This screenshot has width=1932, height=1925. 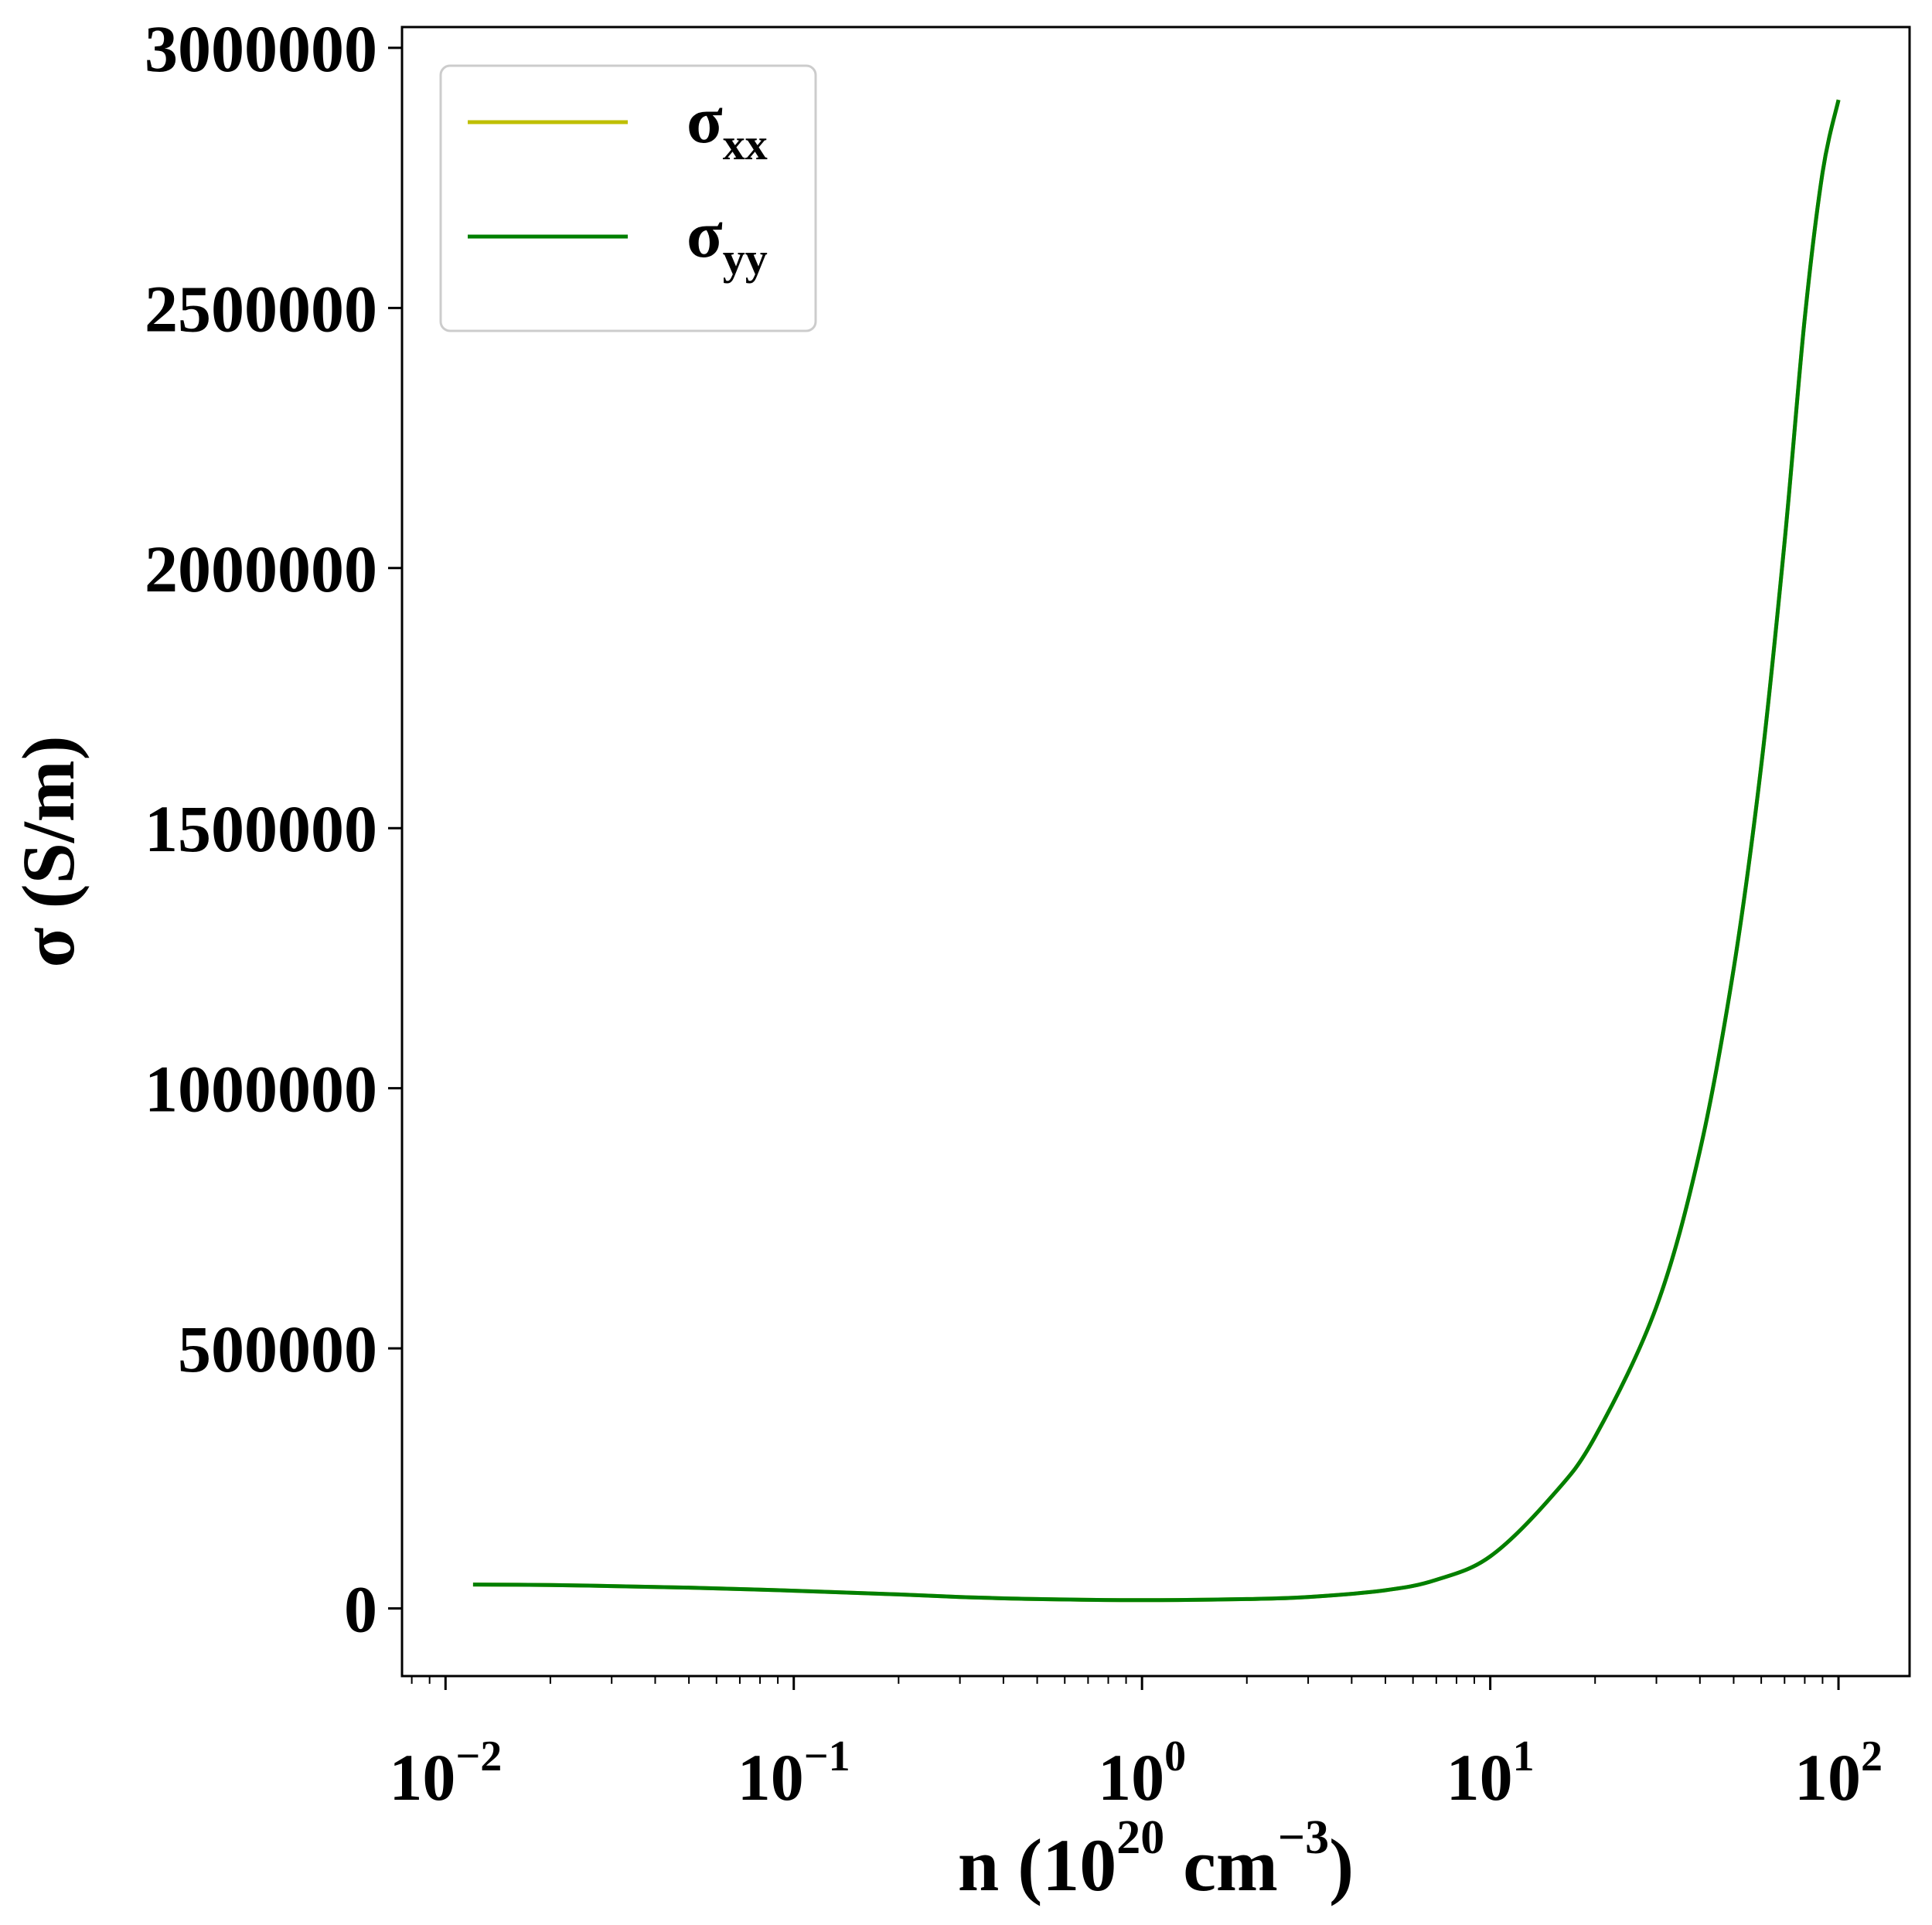 What do you see at coordinates (1142, 1773) in the screenshot?
I see `x-tick-label: 10⁰` at bounding box center [1142, 1773].